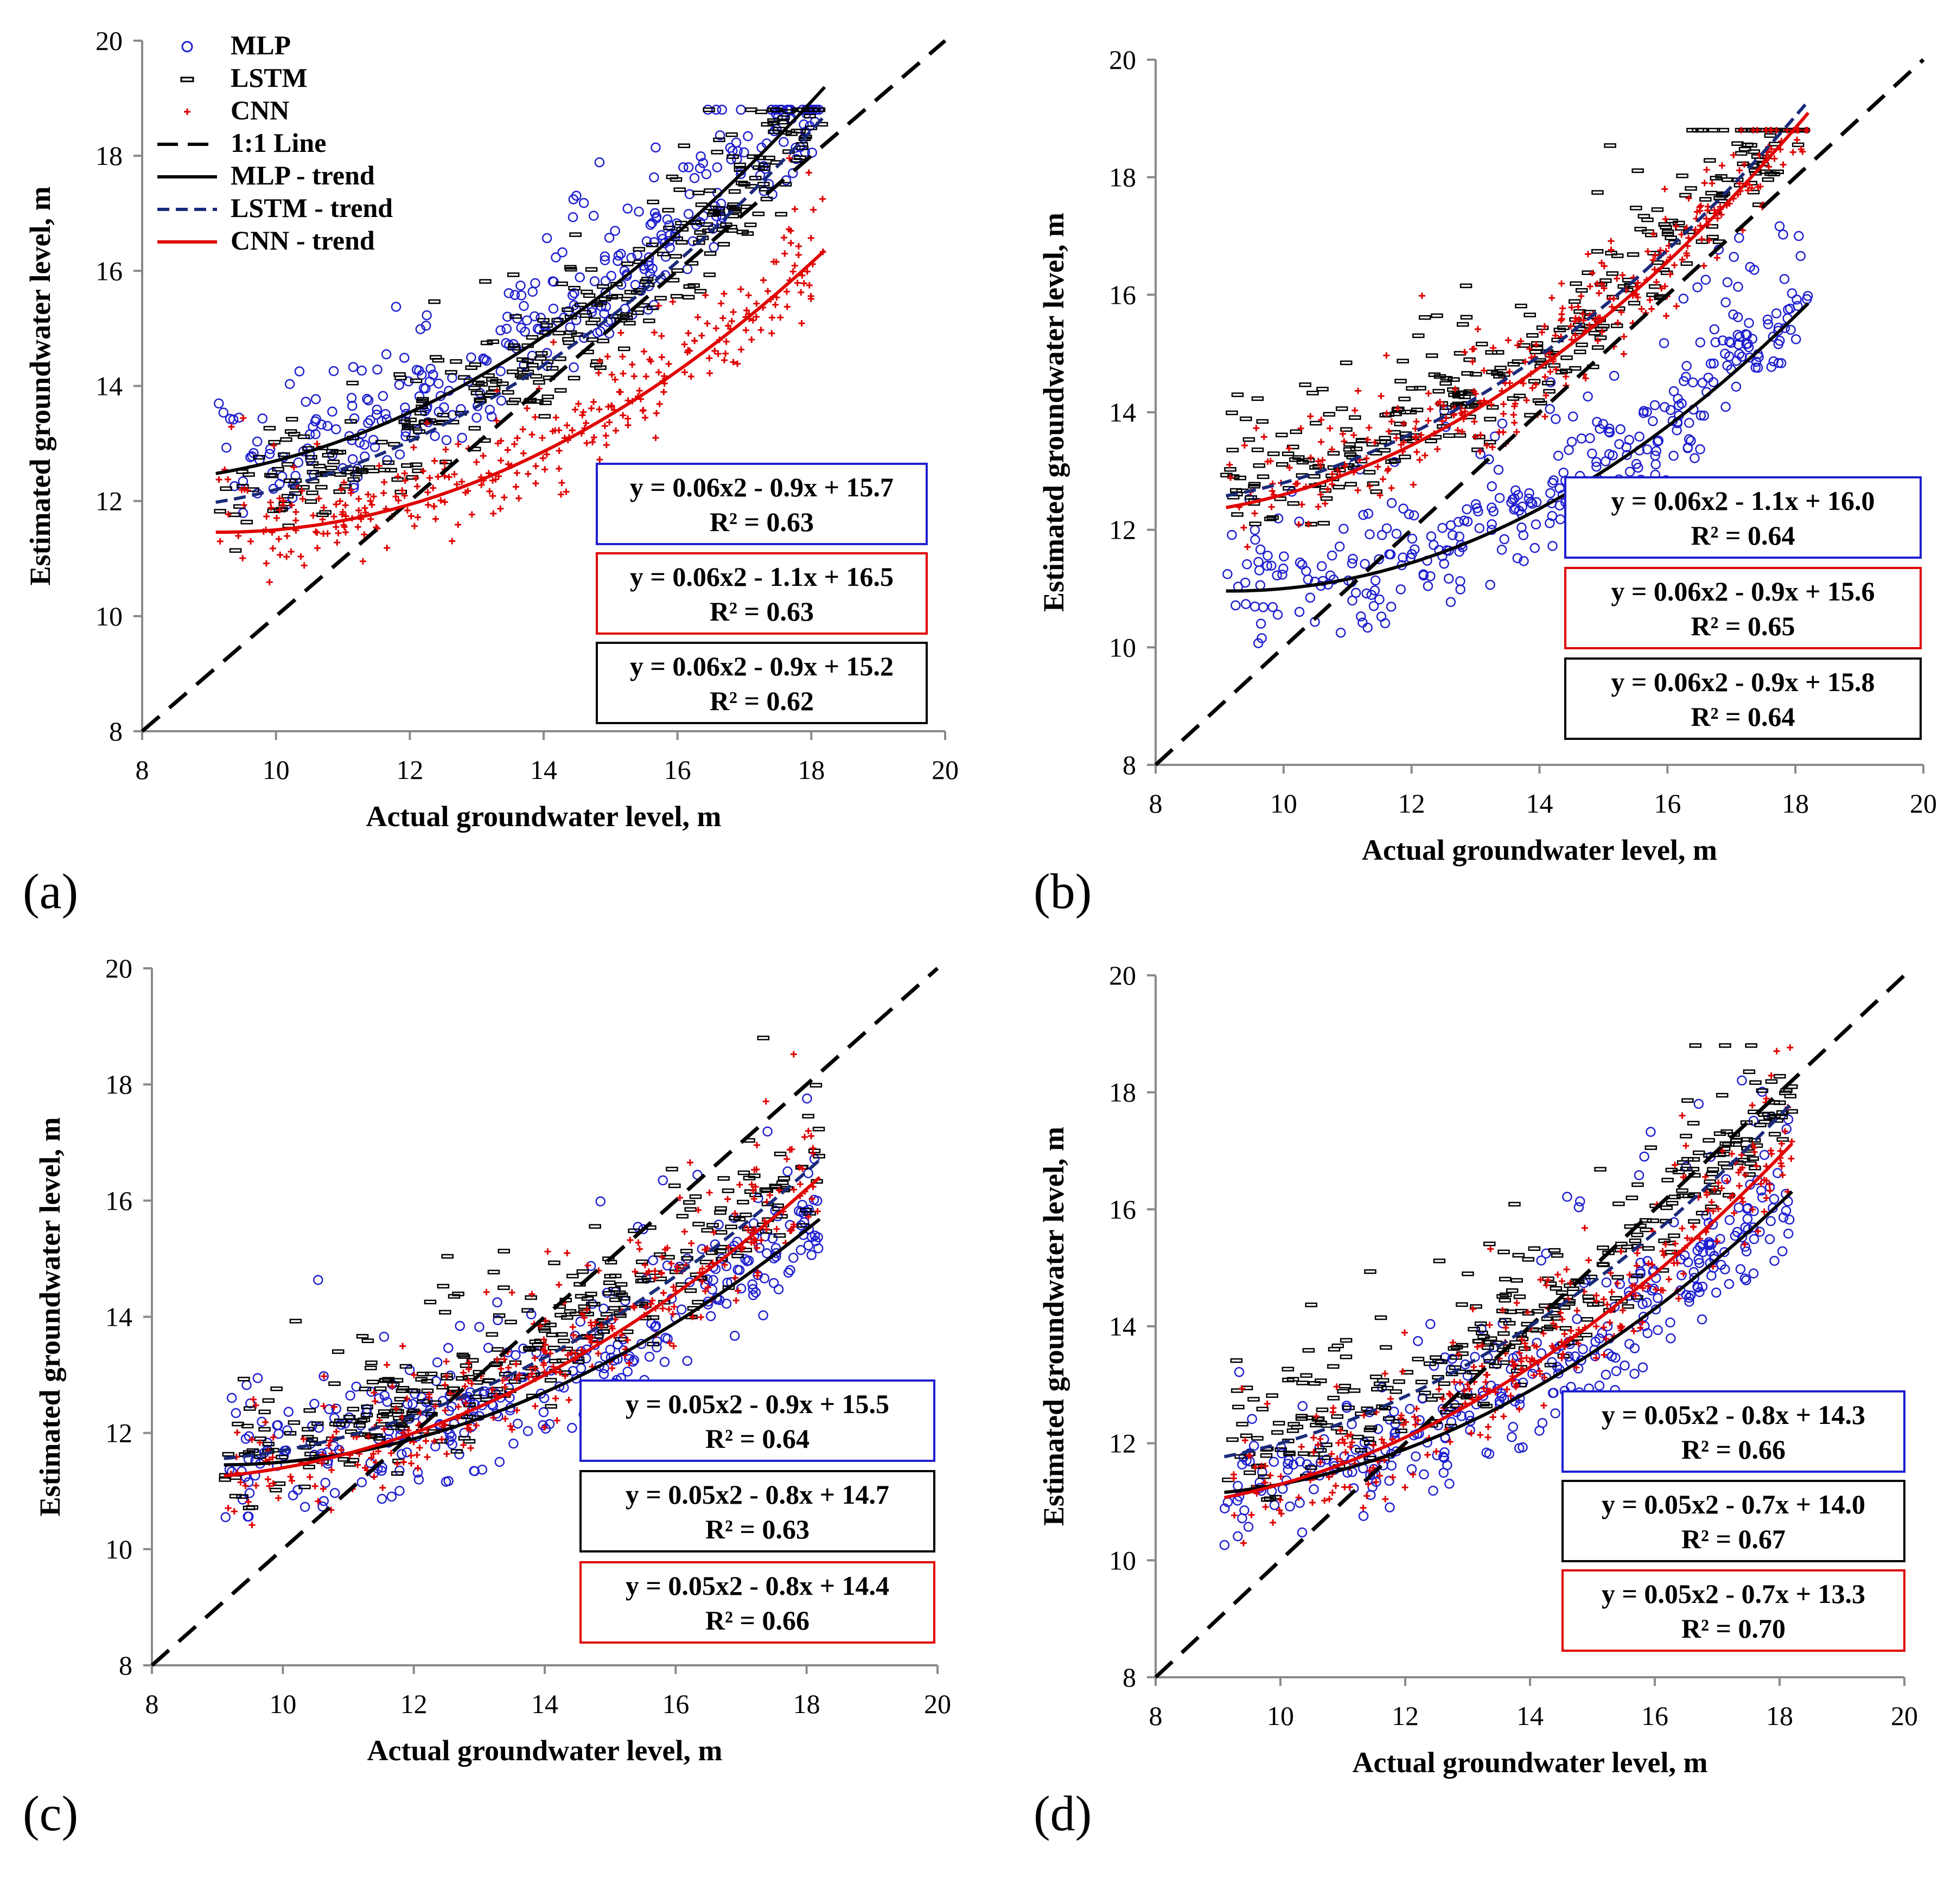  Describe the element at coordinates (1122, 1560) in the screenshot. I see `y-tick-label: 10` at that location.